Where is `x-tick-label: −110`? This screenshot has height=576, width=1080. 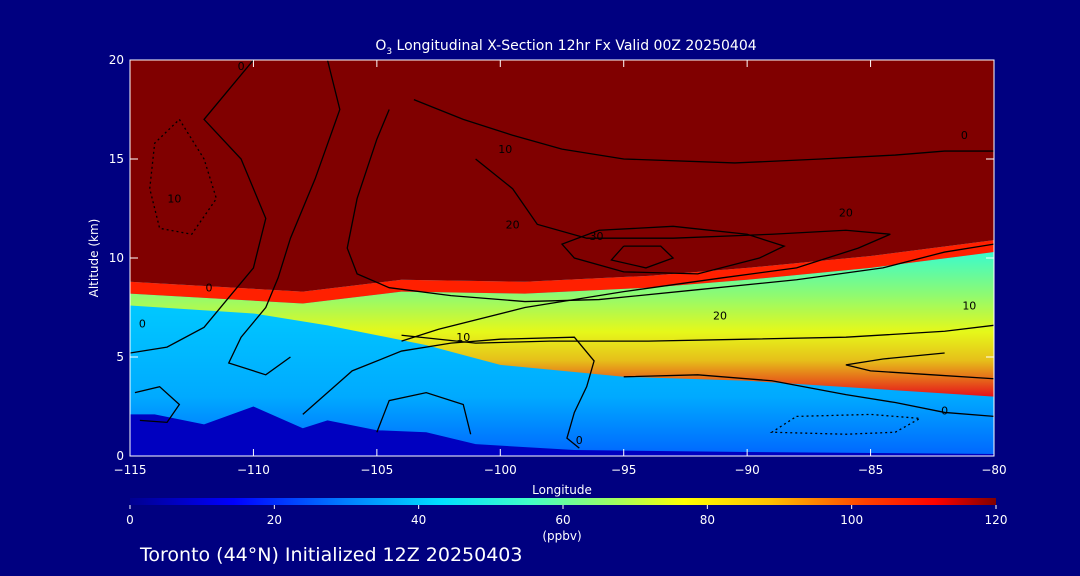
x-tick-label: −110 is located at coordinates (253, 470).